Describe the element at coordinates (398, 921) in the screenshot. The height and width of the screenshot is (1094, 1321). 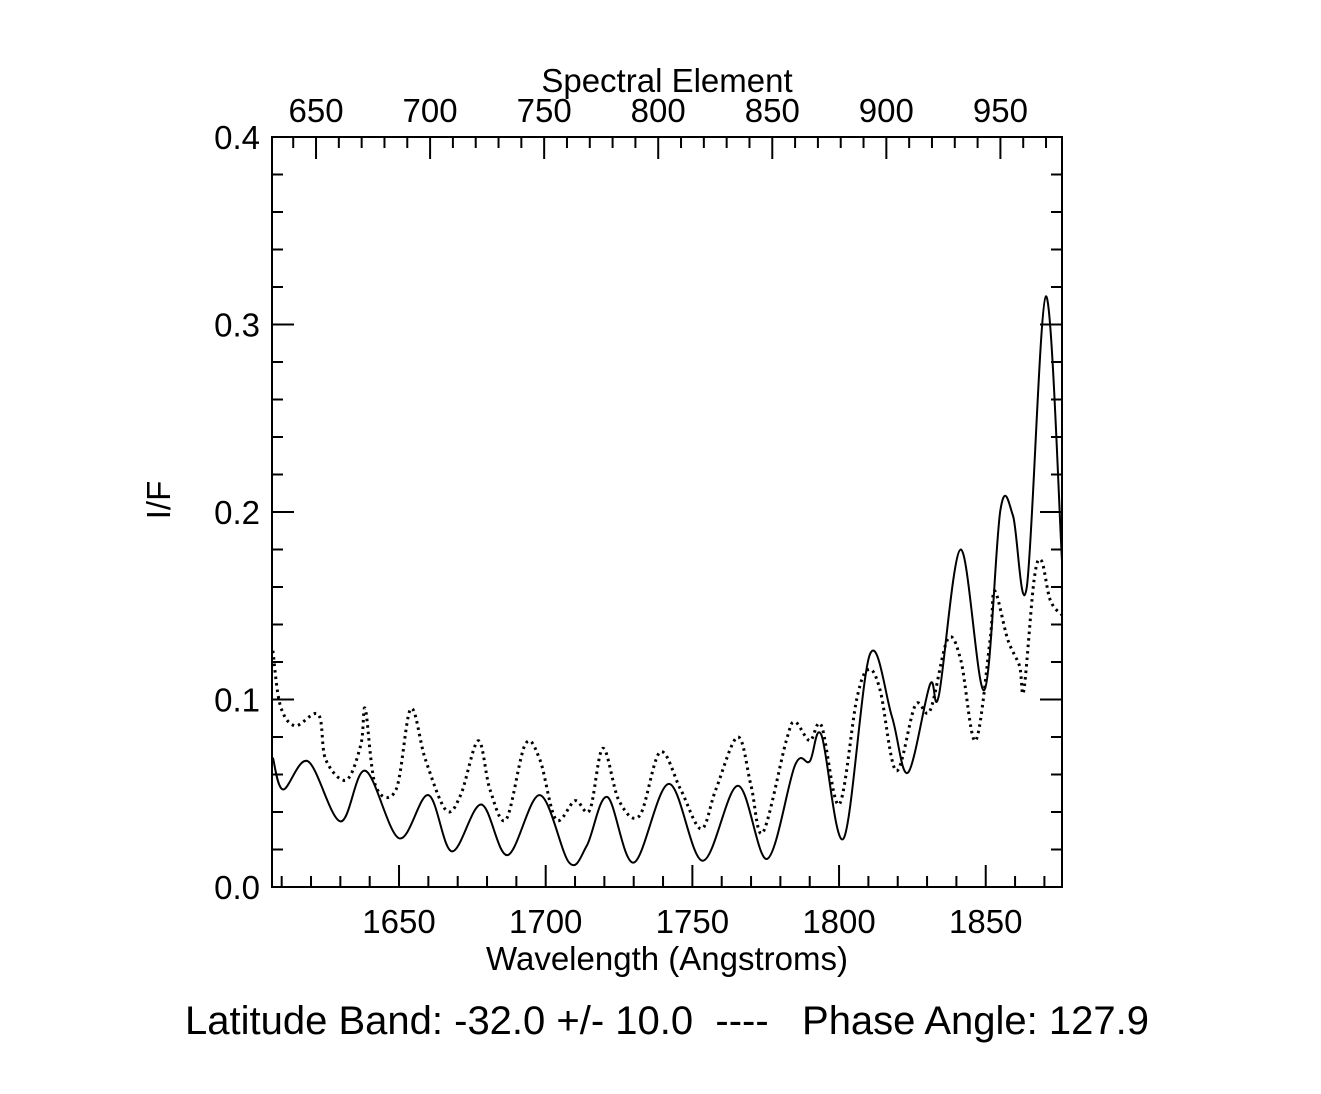
I see `x-tick-label: 1650` at that location.